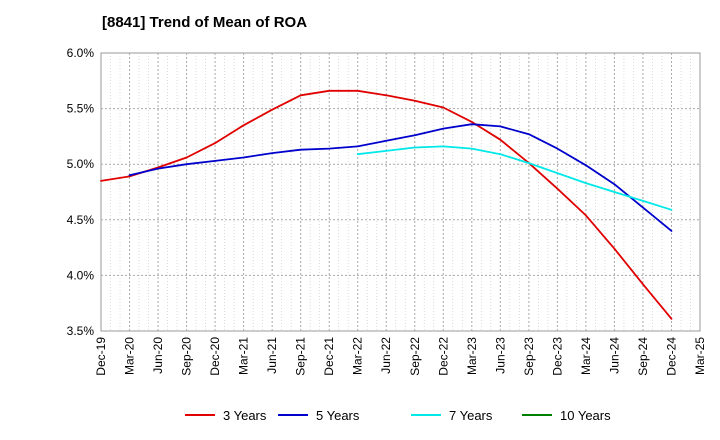 This screenshot has width=720, height=440. Describe the element at coordinates (130, 356) in the screenshot. I see `x-tick-label: Mar-20` at that location.